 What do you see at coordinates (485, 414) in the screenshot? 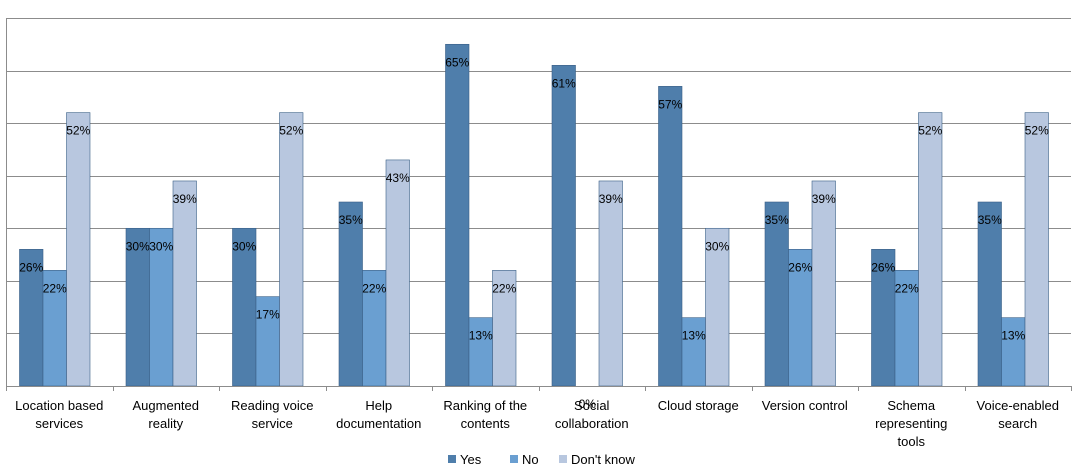
I see `category-label: Ranking of the contents` at bounding box center [485, 414].